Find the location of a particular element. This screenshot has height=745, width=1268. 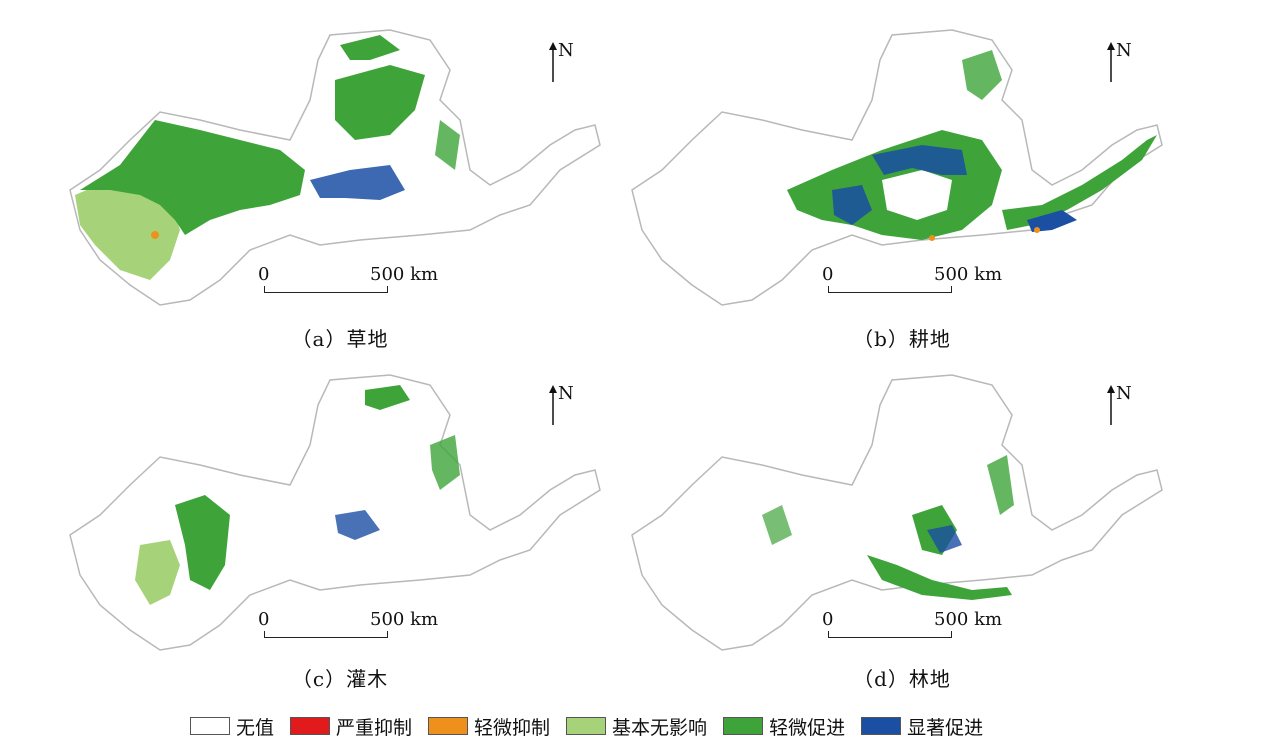

region-blue-center is located at coordinates (919, 160).